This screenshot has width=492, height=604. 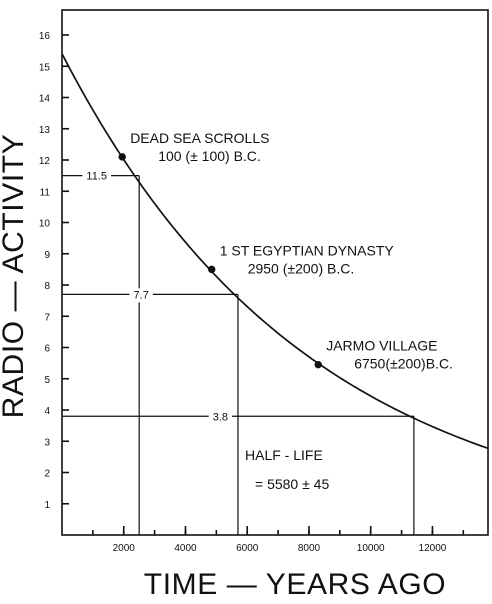 I want to click on first-egyptian-dynasty-point, so click(x=212, y=269).